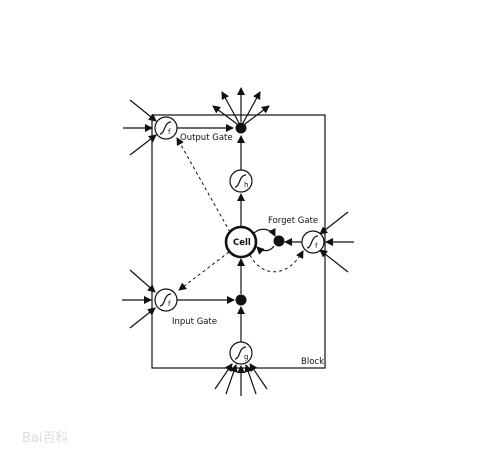 Image resolution: width=500 pixels, height=461 pixels. What do you see at coordinates (241, 128) in the screenshot?
I see `output-multiplier` at bounding box center [241, 128].